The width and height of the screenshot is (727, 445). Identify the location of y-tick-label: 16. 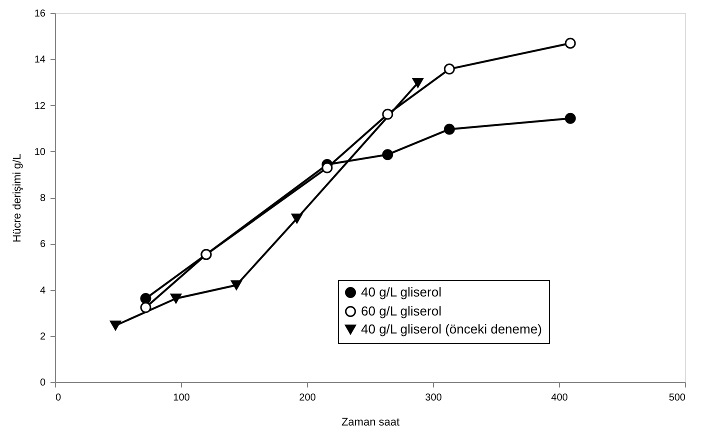
(40, 14).